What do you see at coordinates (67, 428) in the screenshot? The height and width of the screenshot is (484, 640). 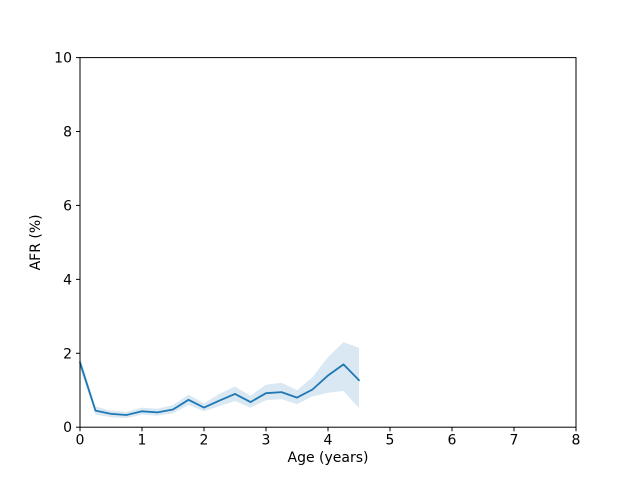 I see `y-tick-label: 0` at bounding box center [67, 428].